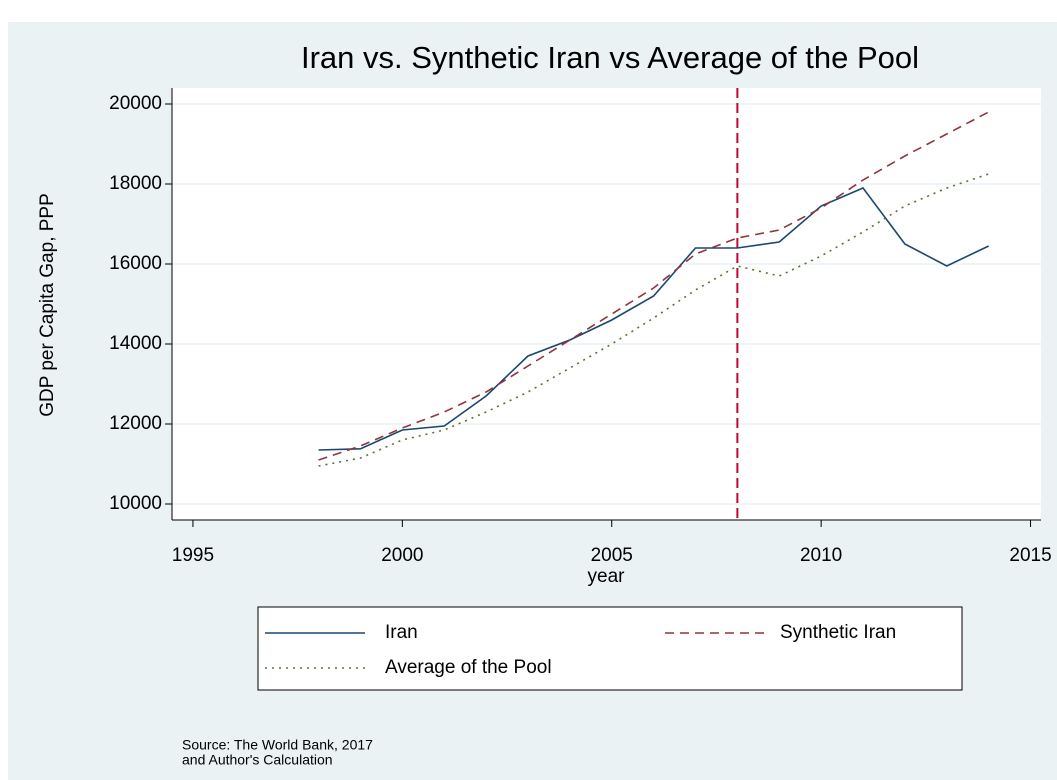  I want to click on note: and Author's Calculation, so click(257, 760).